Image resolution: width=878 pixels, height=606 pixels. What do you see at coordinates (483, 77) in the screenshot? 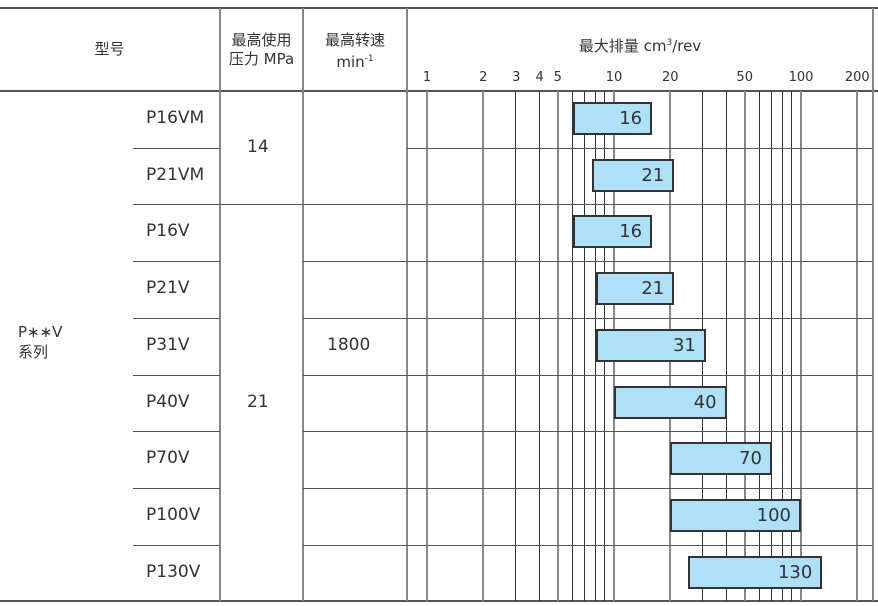
I see `x-tick-label: 2` at bounding box center [483, 77].